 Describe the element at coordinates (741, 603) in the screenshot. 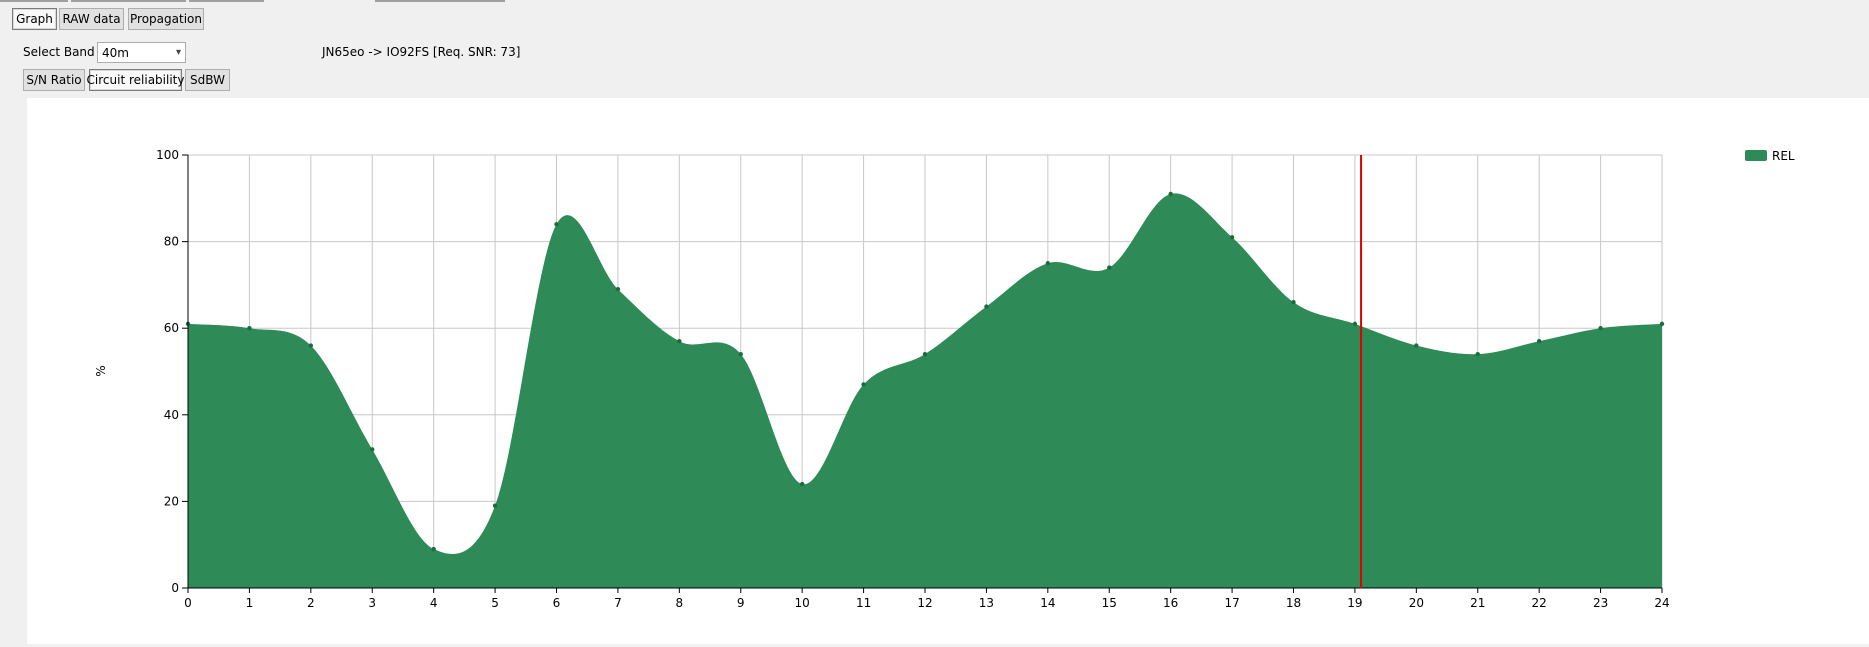

I see `x-tick-label: 9` at that location.